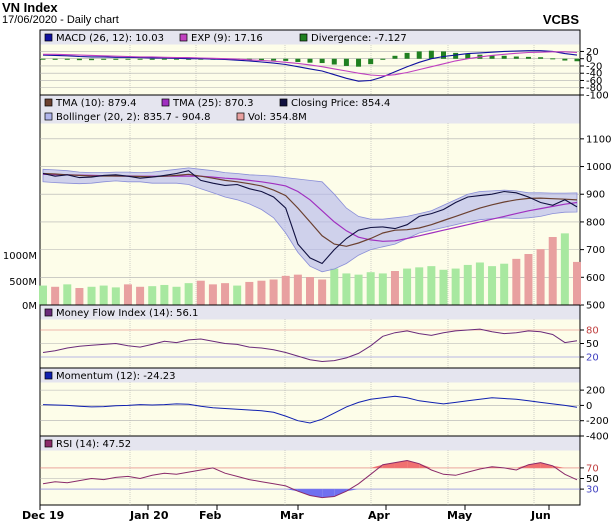 This screenshot has width=611, height=529. I want to click on macd-tick-label: -100, so click(597, 96).